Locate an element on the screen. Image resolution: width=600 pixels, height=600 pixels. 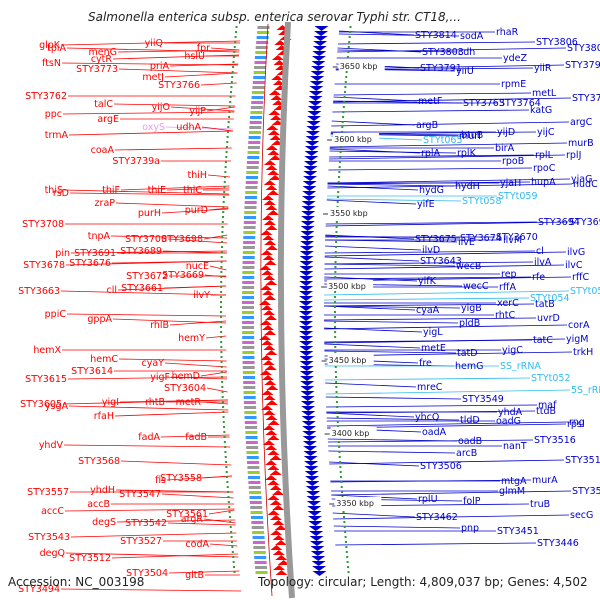
gene-label-yijD: yijD is located at coordinates (506, 132).